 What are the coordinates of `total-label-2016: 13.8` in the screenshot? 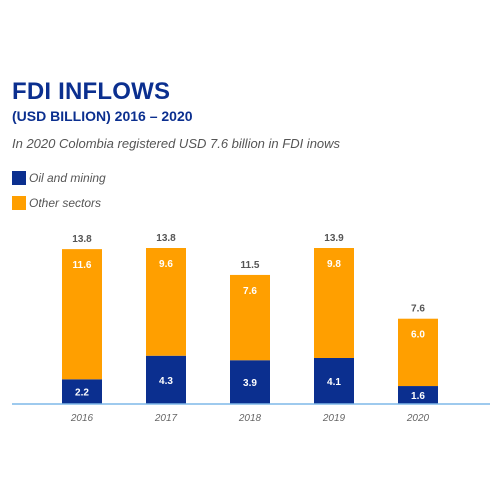 It's located at (82, 239).